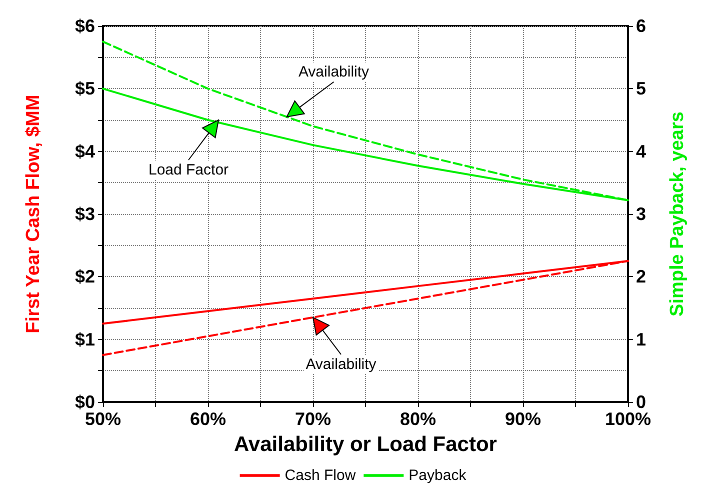 The height and width of the screenshot is (496, 706). I want to click on y-tick-label: $1, so click(84, 339).